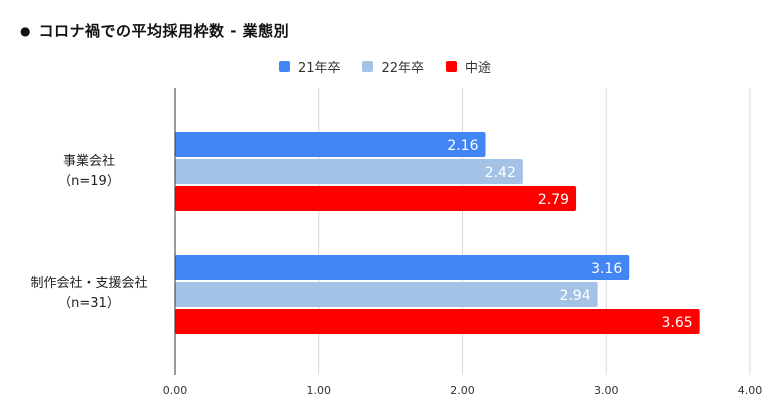 The width and height of the screenshot is (770, 418). I want to click on legend-label-21: 21年卒, so click(319, 68).